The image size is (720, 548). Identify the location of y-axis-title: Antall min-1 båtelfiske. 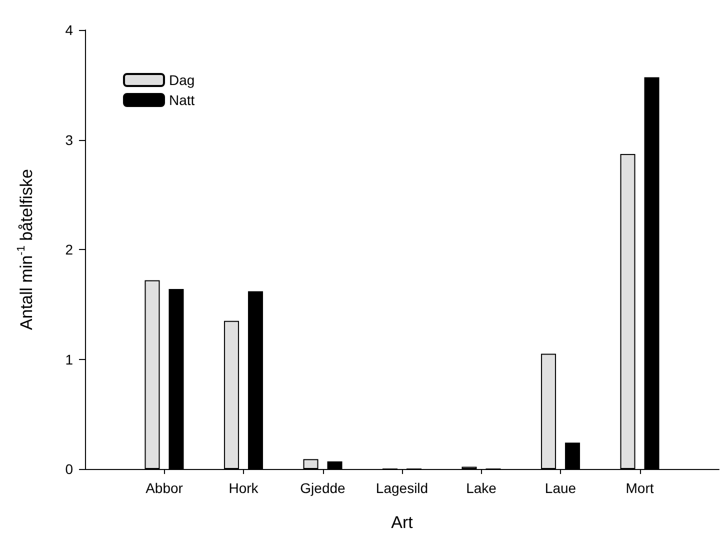
(26, 249).